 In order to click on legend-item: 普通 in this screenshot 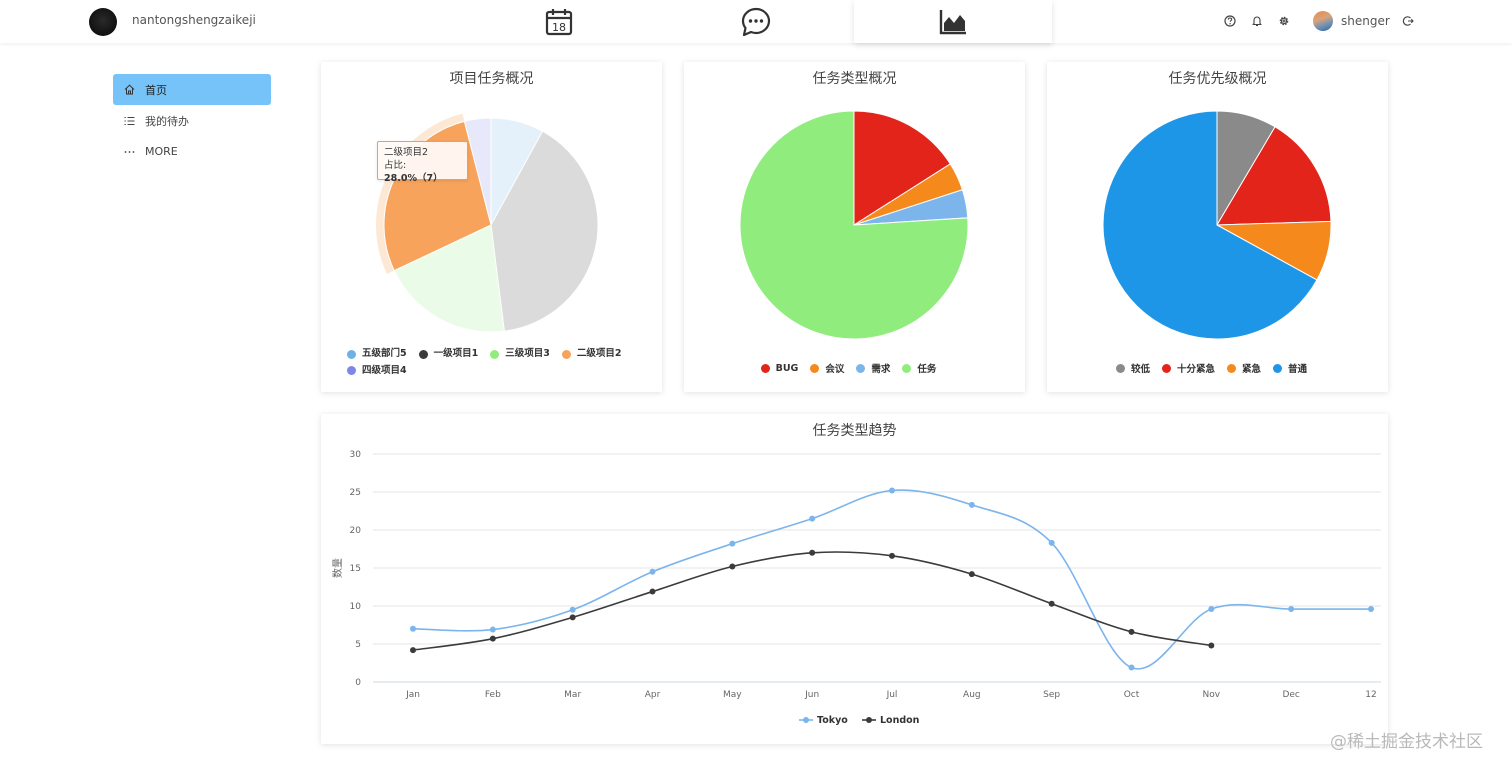, I will do `click(1290, 368)`.